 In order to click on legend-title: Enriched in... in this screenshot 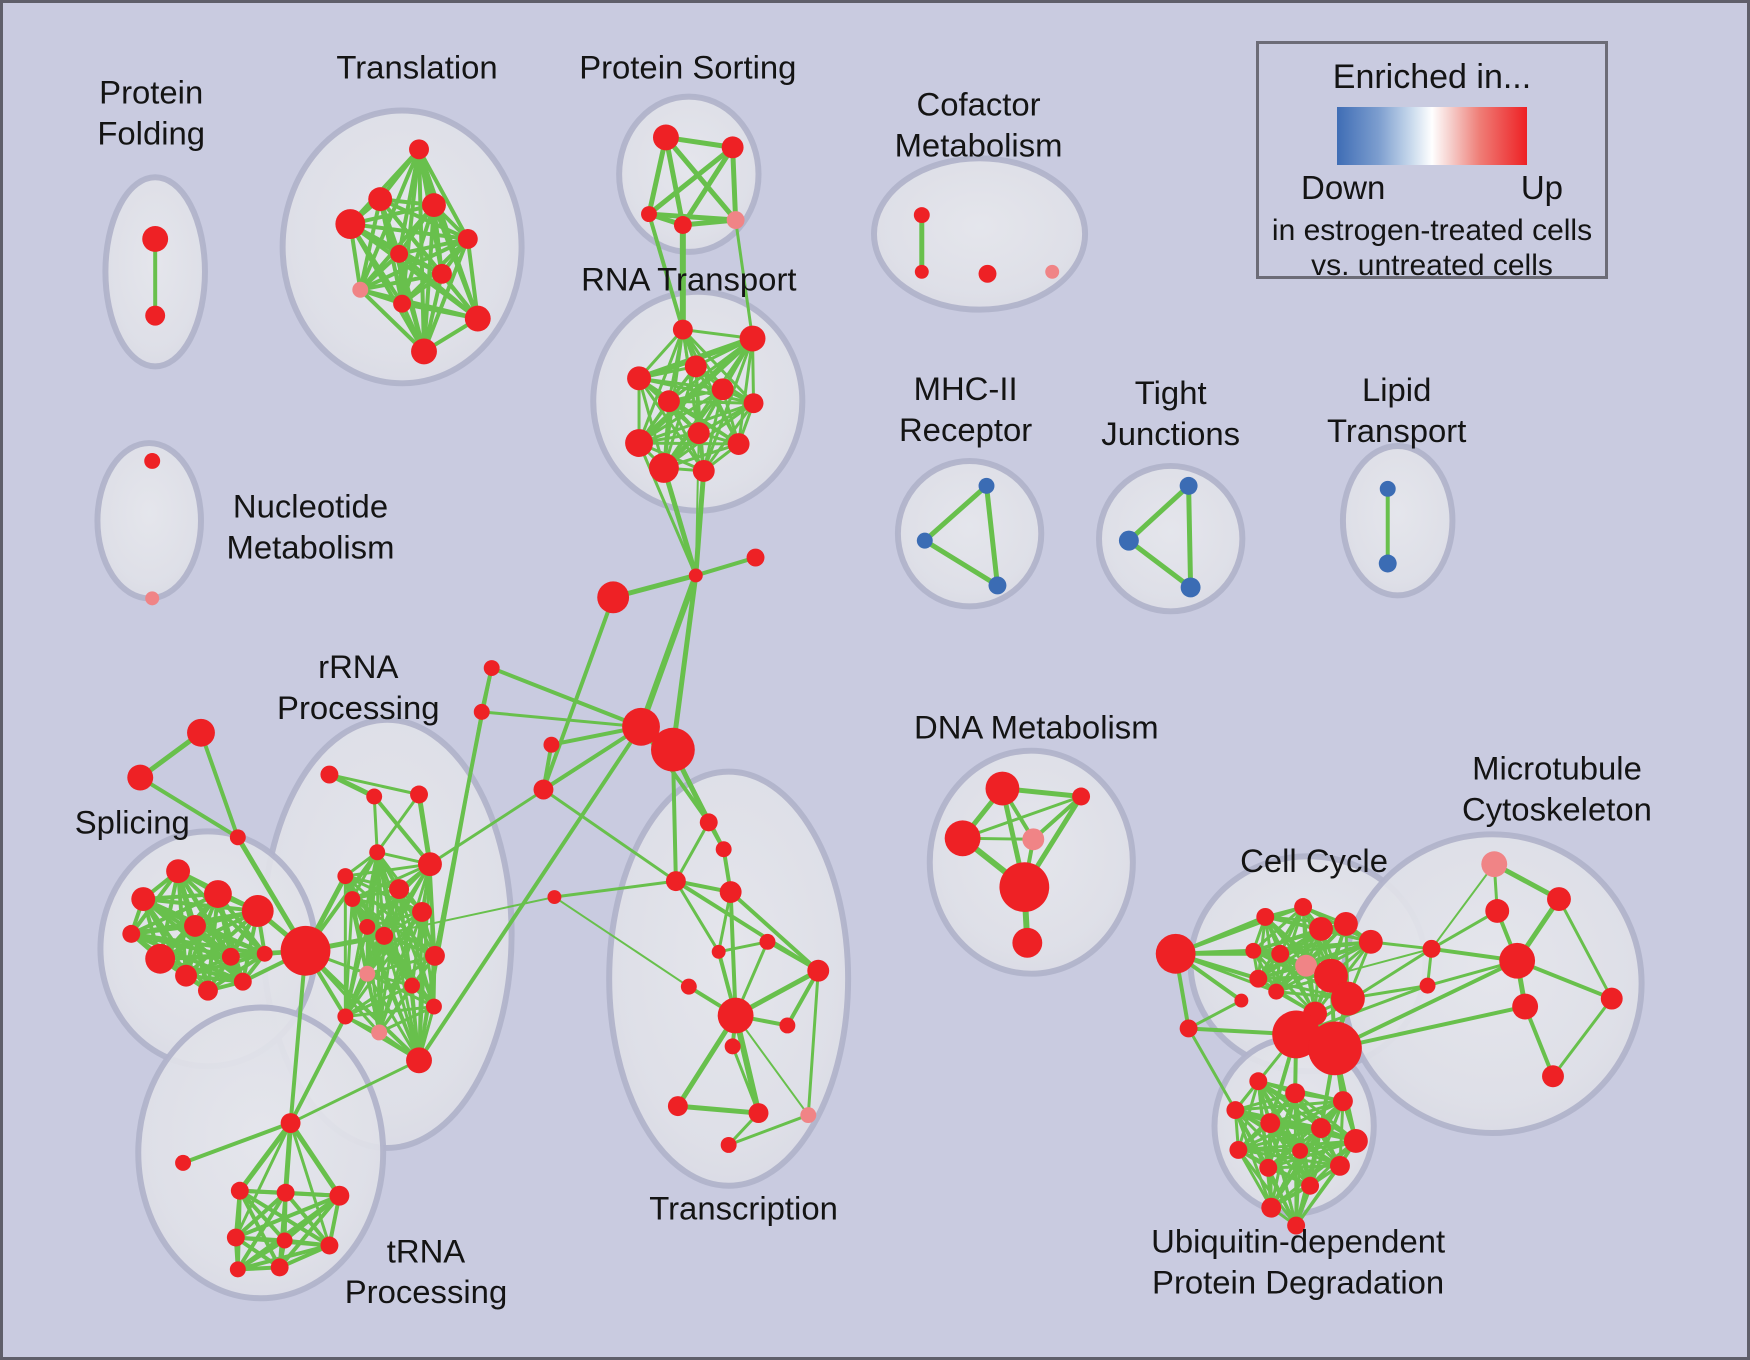, I will do `click(1432, 77)`.